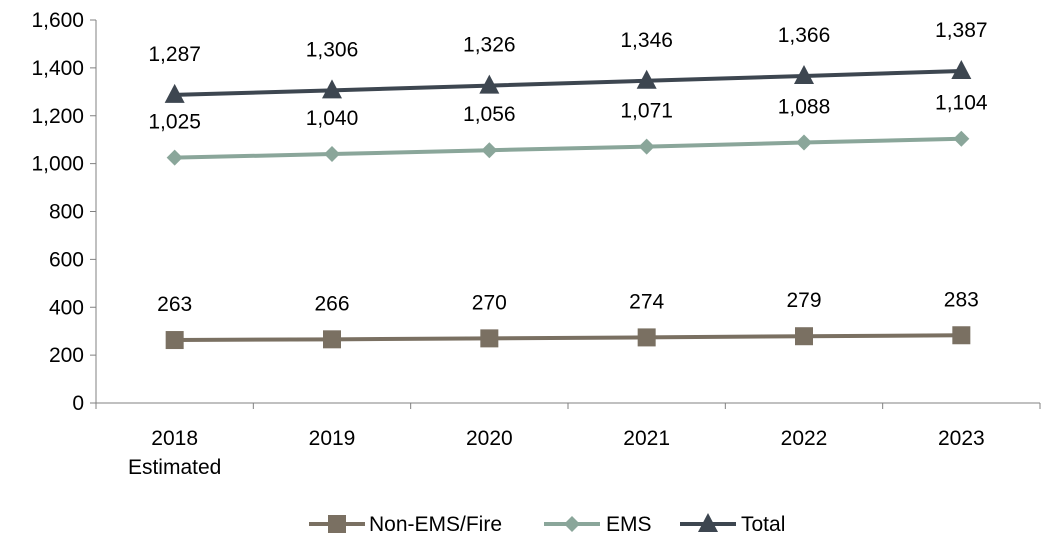 The image size is (1063, 537). Describe the element at coordinates (332, 49) in the screenshot. I see `data-label: 1,306` at that location.